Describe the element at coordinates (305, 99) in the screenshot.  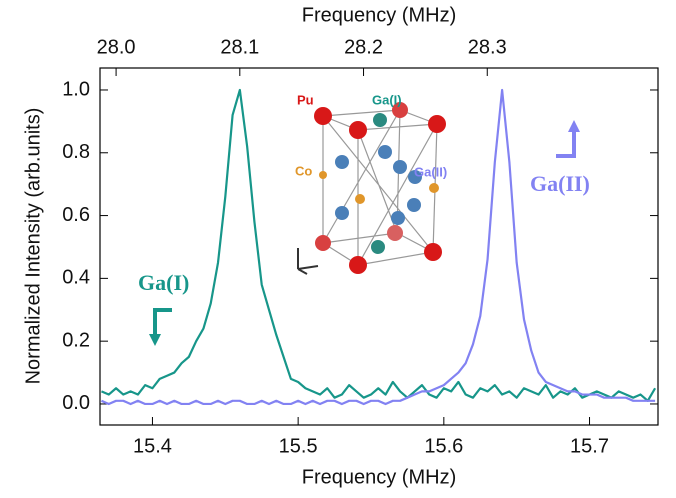
I see `inset-label: Pu` at that location.